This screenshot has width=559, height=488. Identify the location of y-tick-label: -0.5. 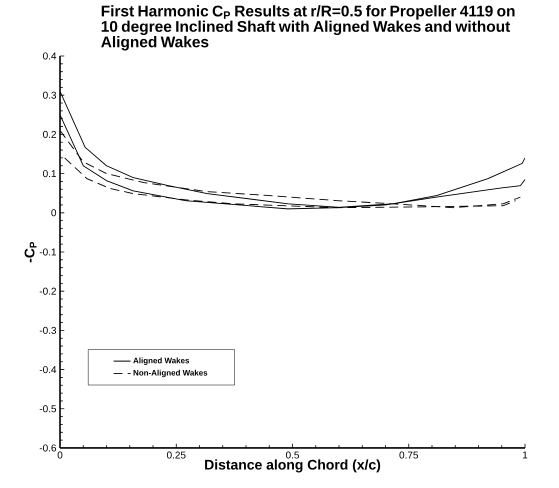
(48, 408).